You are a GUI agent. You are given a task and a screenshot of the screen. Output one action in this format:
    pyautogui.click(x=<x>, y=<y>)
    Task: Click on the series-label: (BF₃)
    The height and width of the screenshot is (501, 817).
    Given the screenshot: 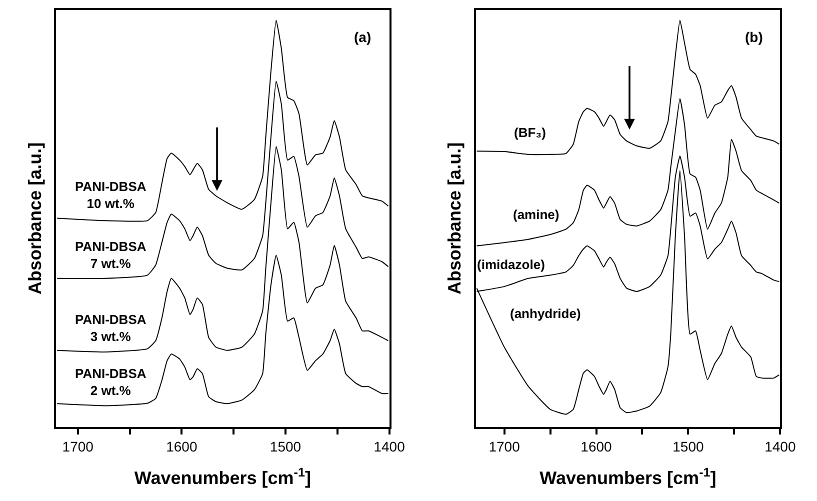 What is the action you would take?
    pyautogui.click(x=530, y=132)
    